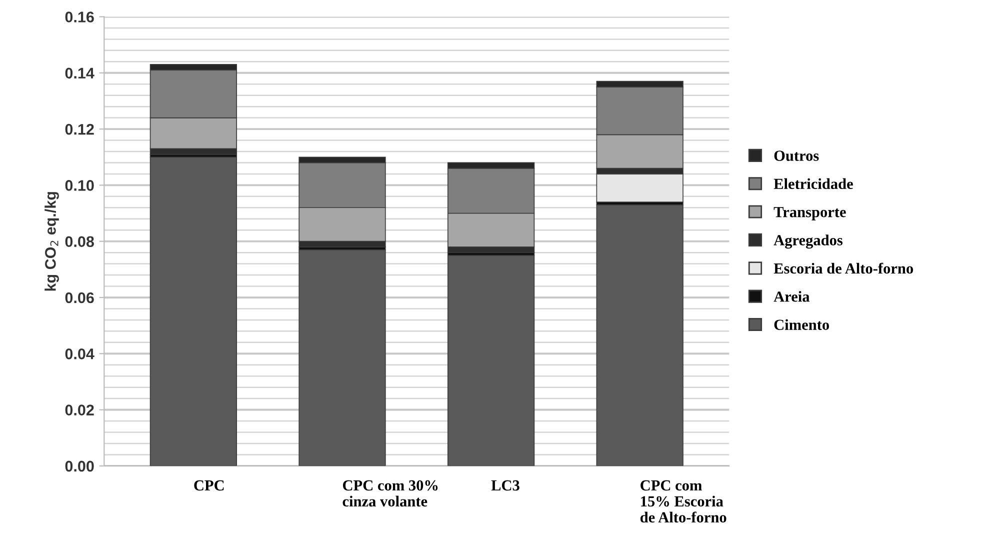 The width and height of the screenshot is (992, 558). What do you see at coordinates (79, 354) in the screenshot?
I see `y-tick-label: 0.04` at bounding box center [79, 354].